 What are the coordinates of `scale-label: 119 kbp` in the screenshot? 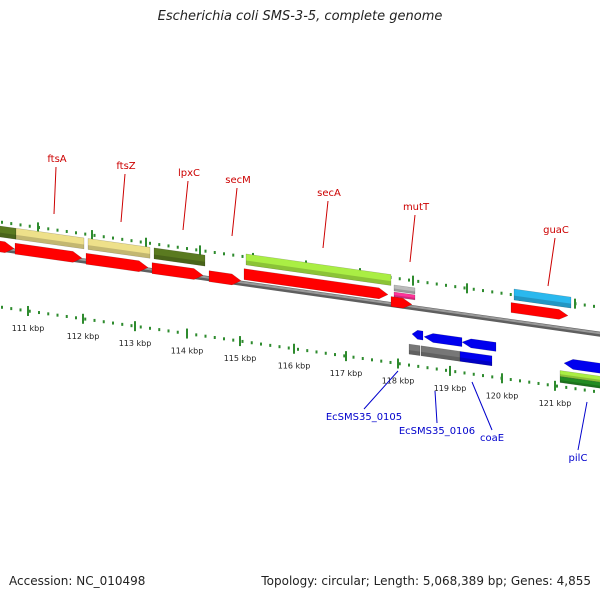 It's located at (450, 388).